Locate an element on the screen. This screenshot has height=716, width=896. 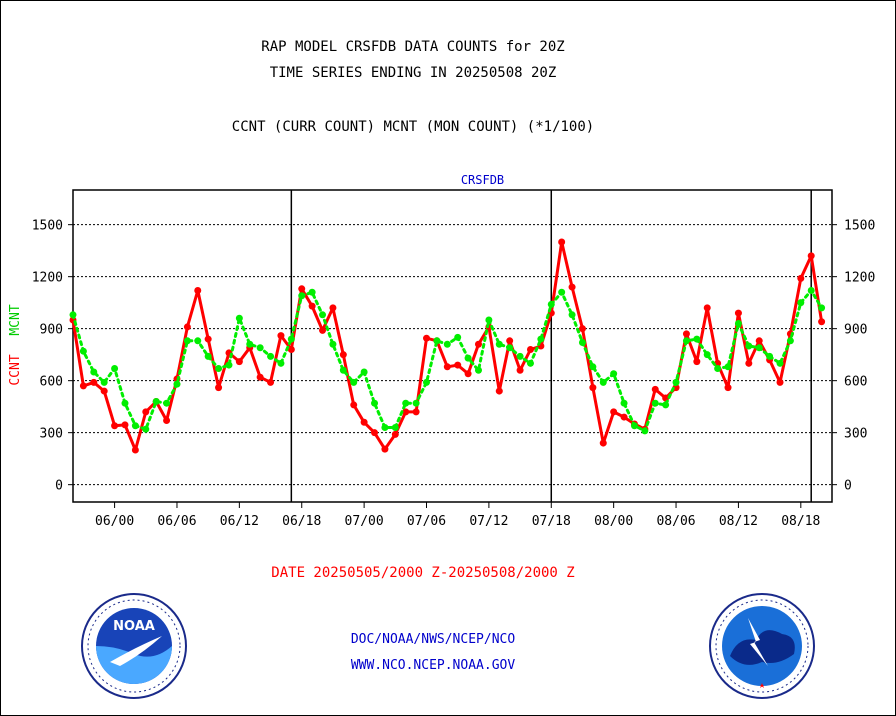
y-tick-label-left: 1500 is located at coordinates (47, 226).